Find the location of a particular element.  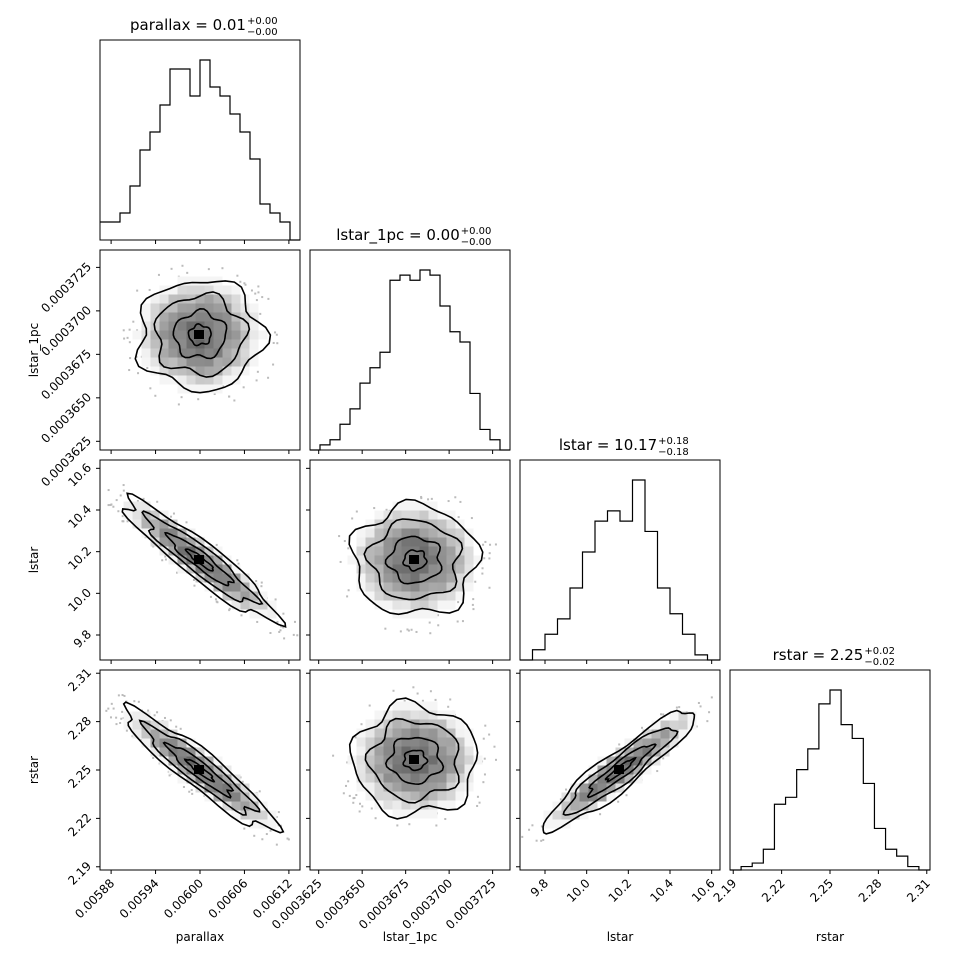

title-sub-lstar: −0.18 is located at coordinates (673, 452).